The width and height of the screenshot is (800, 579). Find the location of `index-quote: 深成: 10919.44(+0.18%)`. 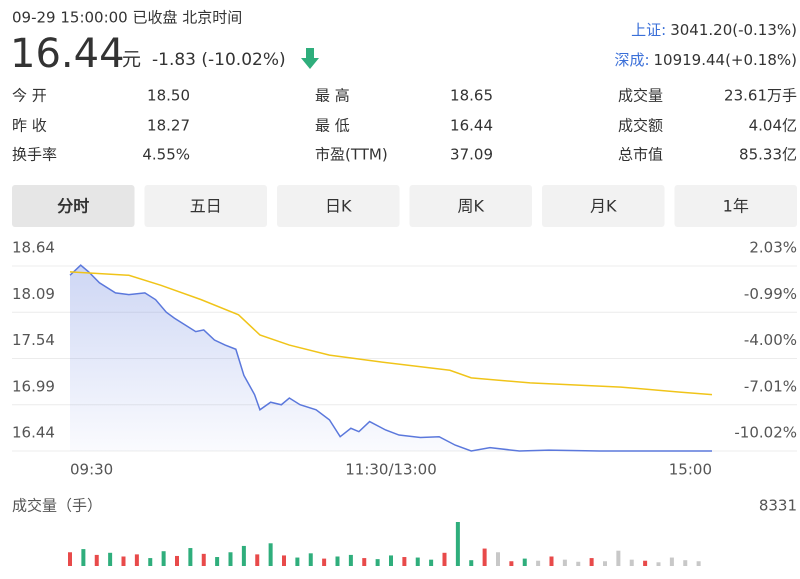

index-quote: 深成: 10919.44(+0.18%) is located at coordinates (705, 60).